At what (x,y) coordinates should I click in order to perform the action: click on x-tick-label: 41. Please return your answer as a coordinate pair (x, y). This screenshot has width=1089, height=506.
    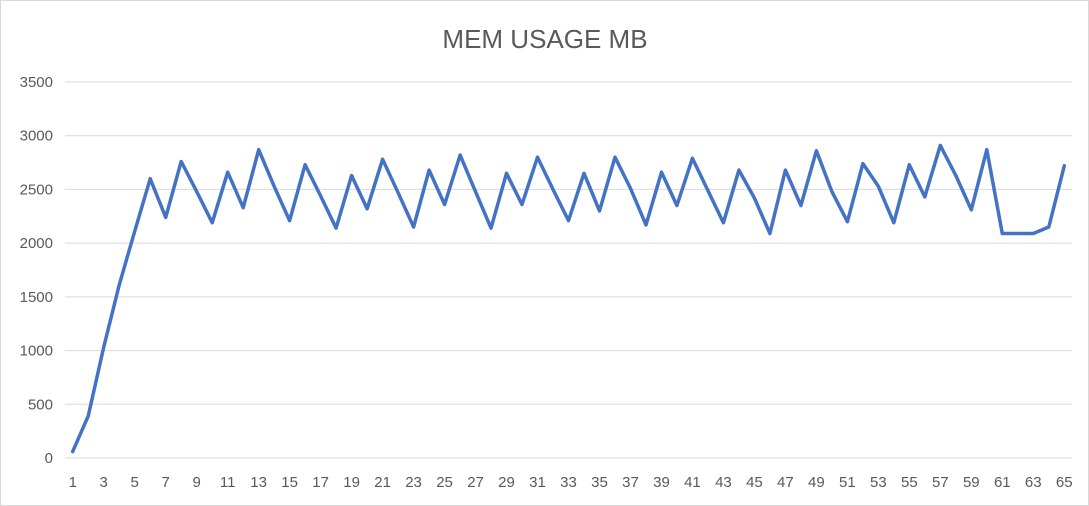
    Looking at the image, I should click on (692, 482).